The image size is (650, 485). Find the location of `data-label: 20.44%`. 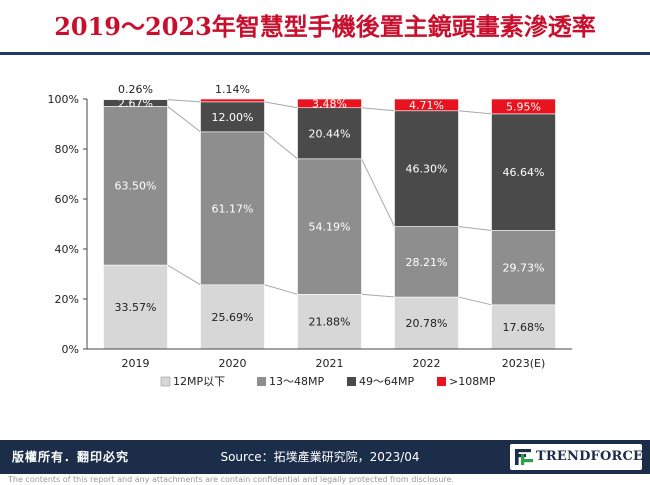

data-label: 20.44% is located at coordinates (330, 133).